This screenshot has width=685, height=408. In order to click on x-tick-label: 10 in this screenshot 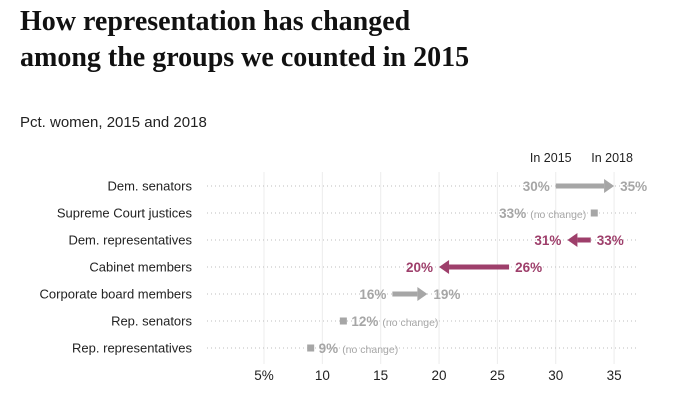, I will do `click(322, 375)`.